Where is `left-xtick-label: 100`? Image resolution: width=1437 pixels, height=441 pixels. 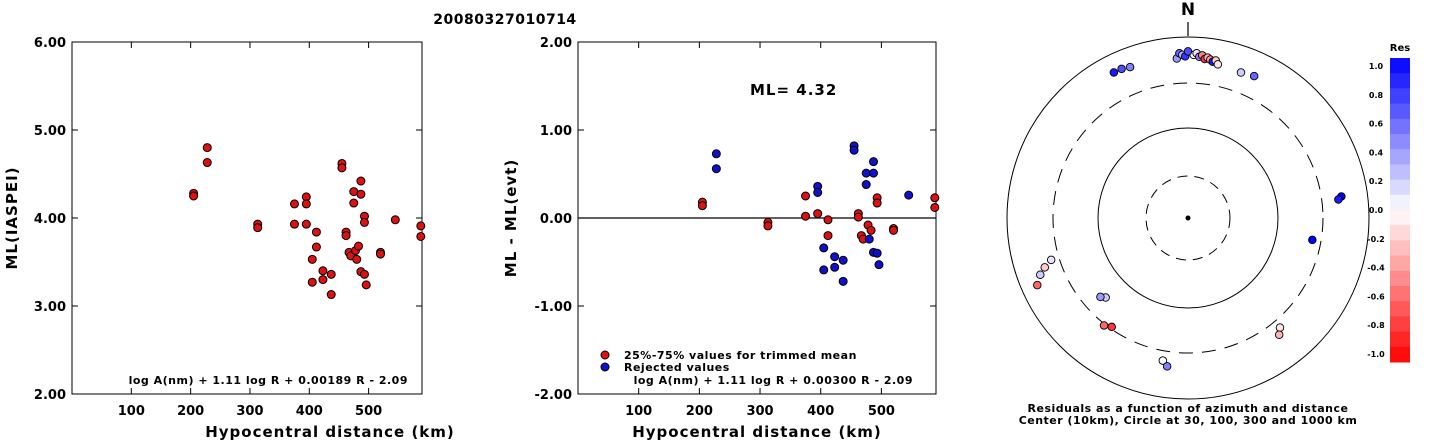
left-xtick-label: 100 is located at coordinates (131, 411).